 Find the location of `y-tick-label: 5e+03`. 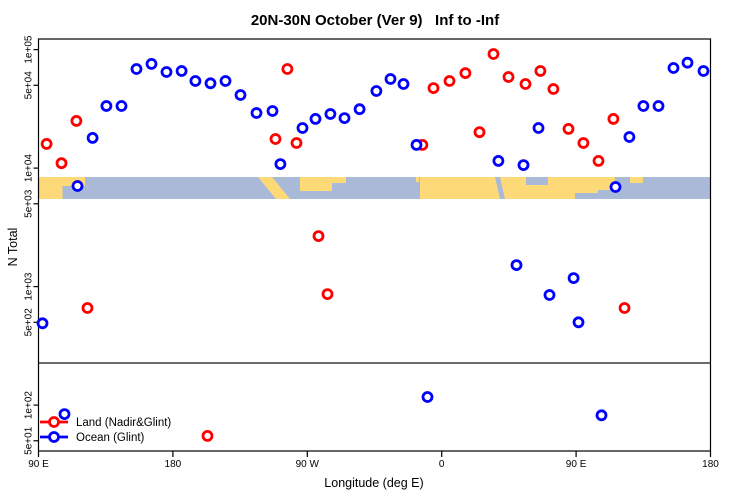

y-tick-label: 5e+03 is located at coordinates (29, 203).